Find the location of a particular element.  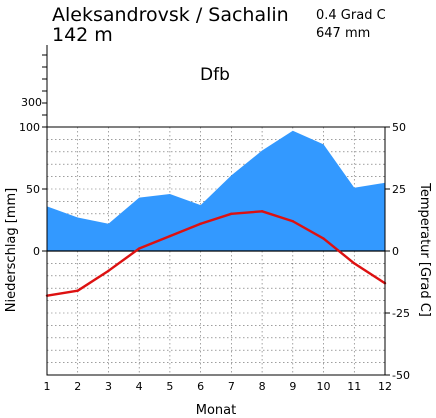

station-name: Aleksandrovsk / Sachalin is located at coordinates (170, 15).